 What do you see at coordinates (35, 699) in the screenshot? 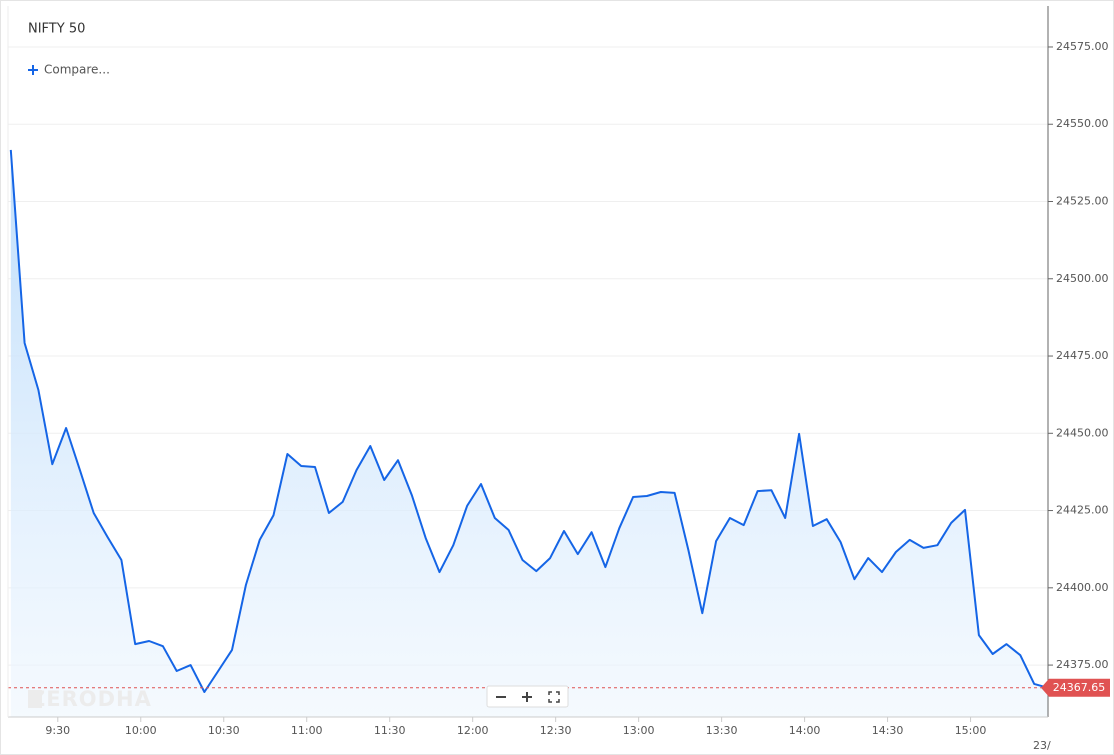
I see `watermark-logo` at bounding box center [35, 699].